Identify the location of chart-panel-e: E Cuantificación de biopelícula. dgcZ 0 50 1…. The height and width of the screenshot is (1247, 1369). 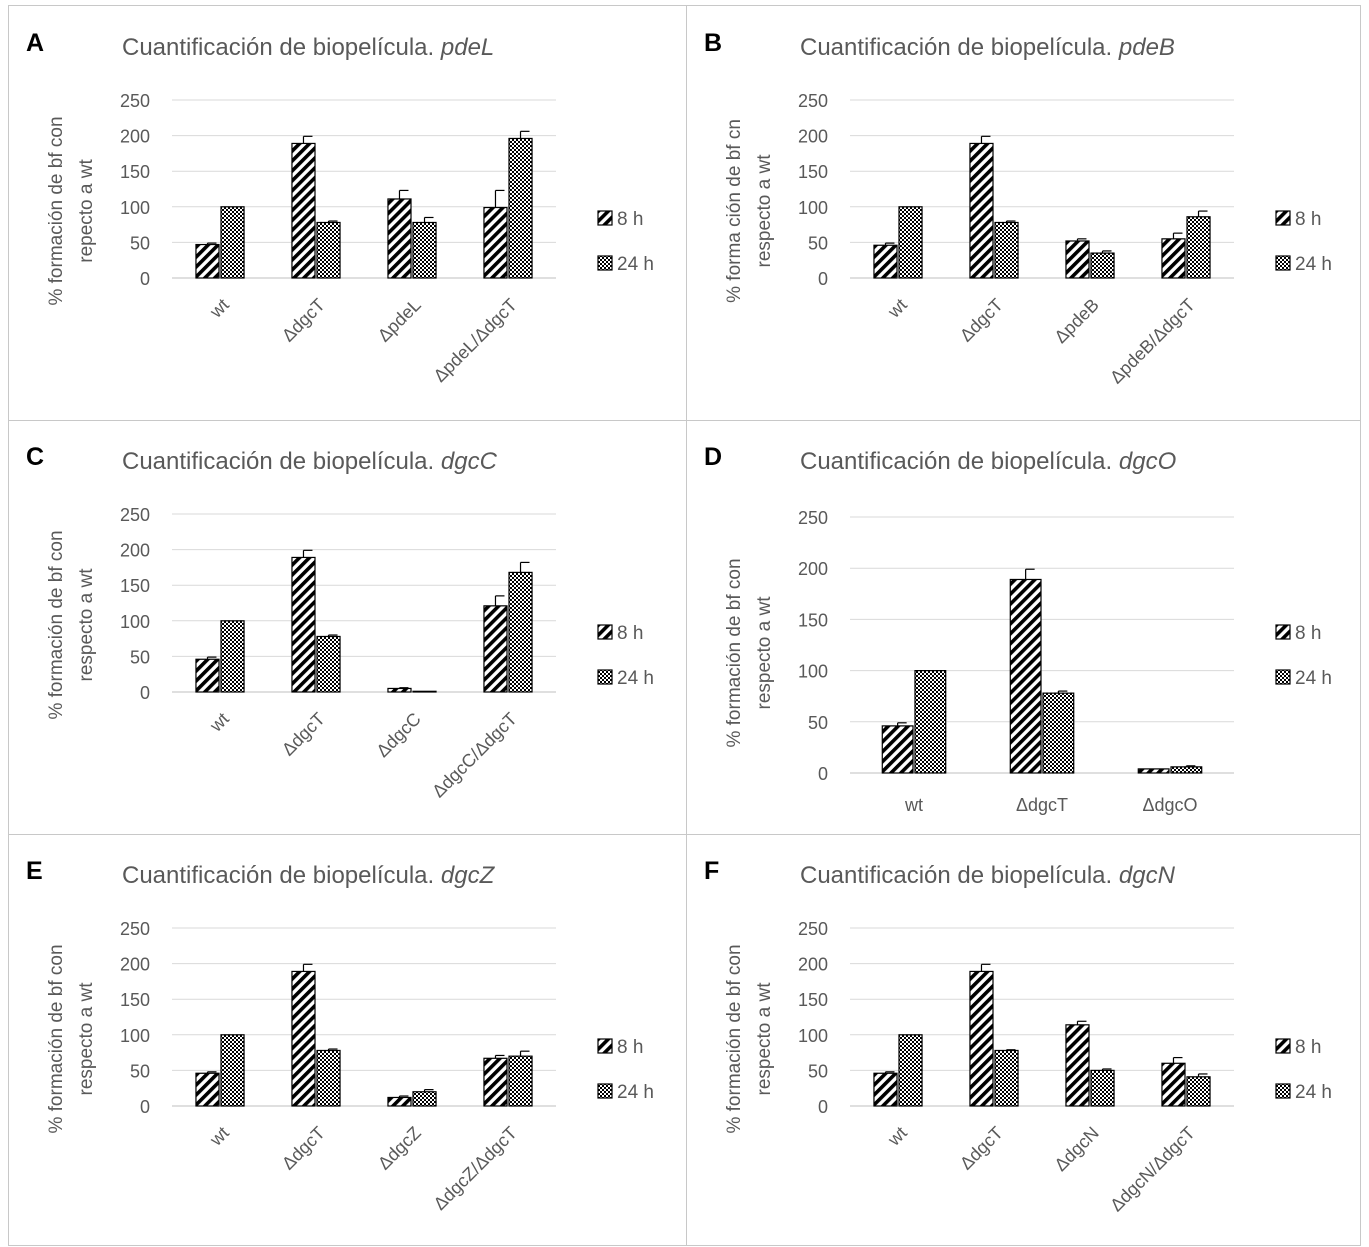
(340, 1035).